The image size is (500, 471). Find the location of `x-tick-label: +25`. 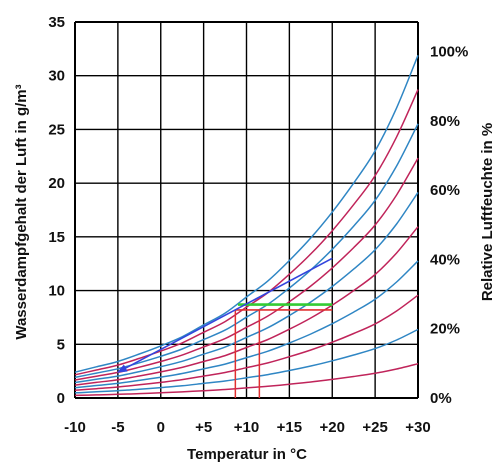

x-tick-label: +25 is located at coordinates (374, 427).